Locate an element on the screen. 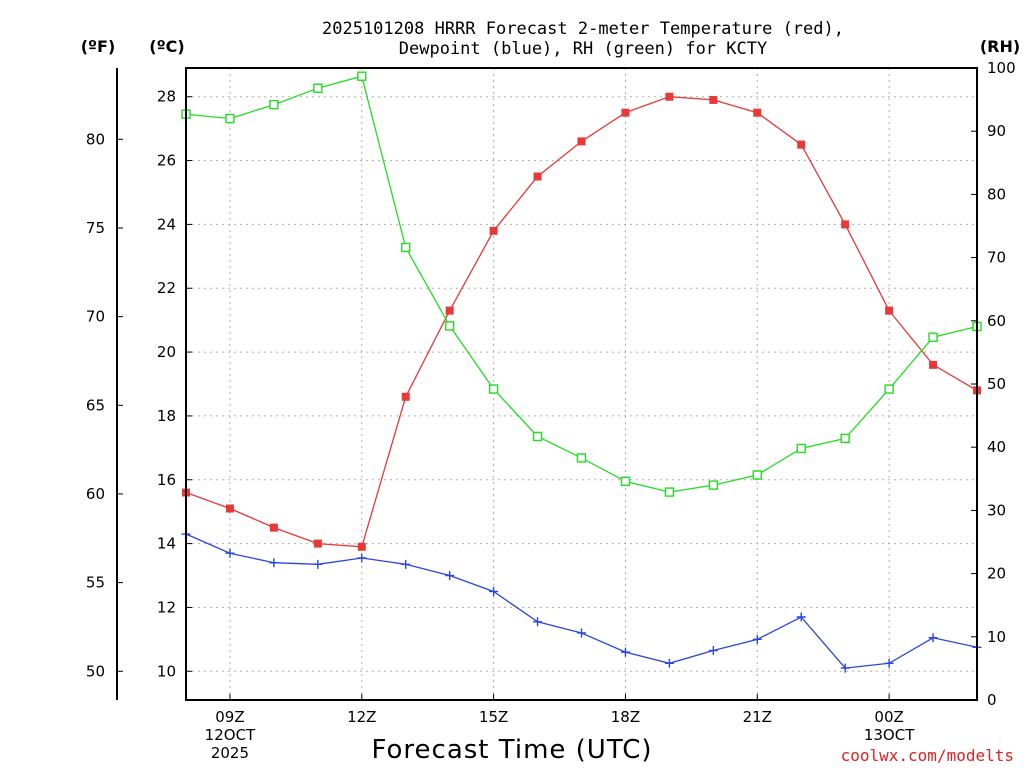  chart-title-line-2: Dewpoint (blue), RH (green) for KCTY is located at coordinates (583, 49).